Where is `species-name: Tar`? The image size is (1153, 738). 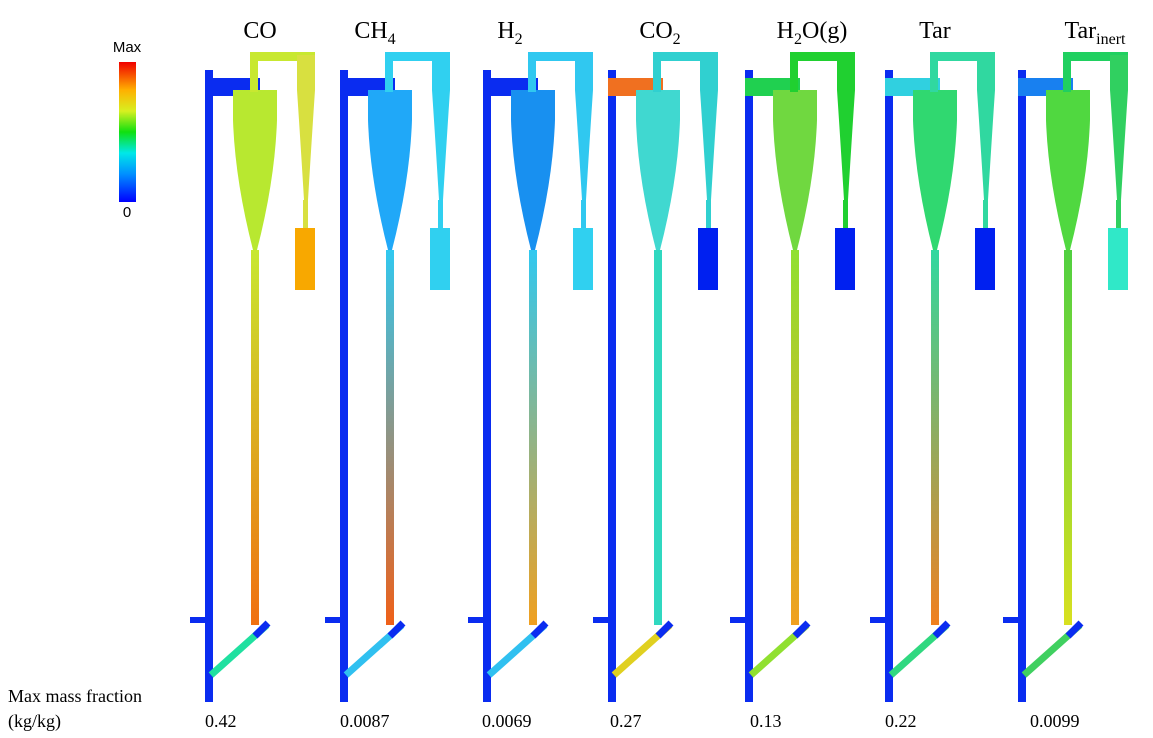 species-name: Tar is located at coordinates (1081, 31).